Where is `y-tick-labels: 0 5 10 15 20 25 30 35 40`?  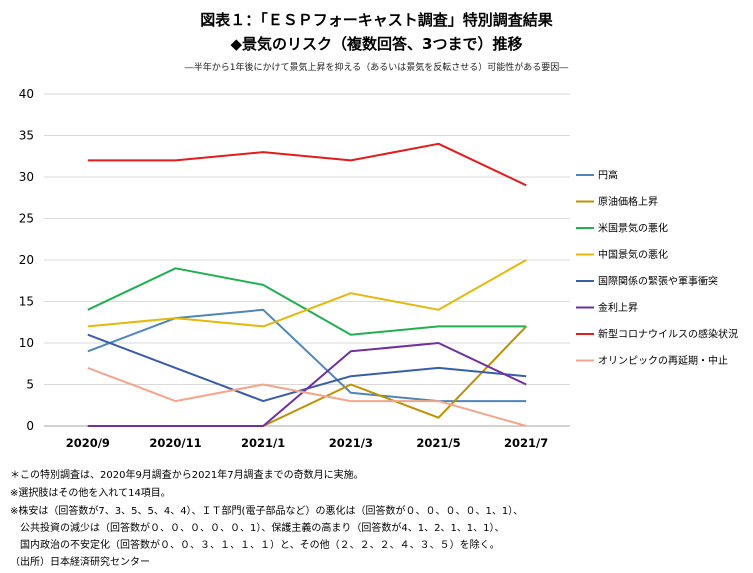 y-tick-labels: 0 5 10 15 20 25 30 35 40 is located at coordinates (26, 260).